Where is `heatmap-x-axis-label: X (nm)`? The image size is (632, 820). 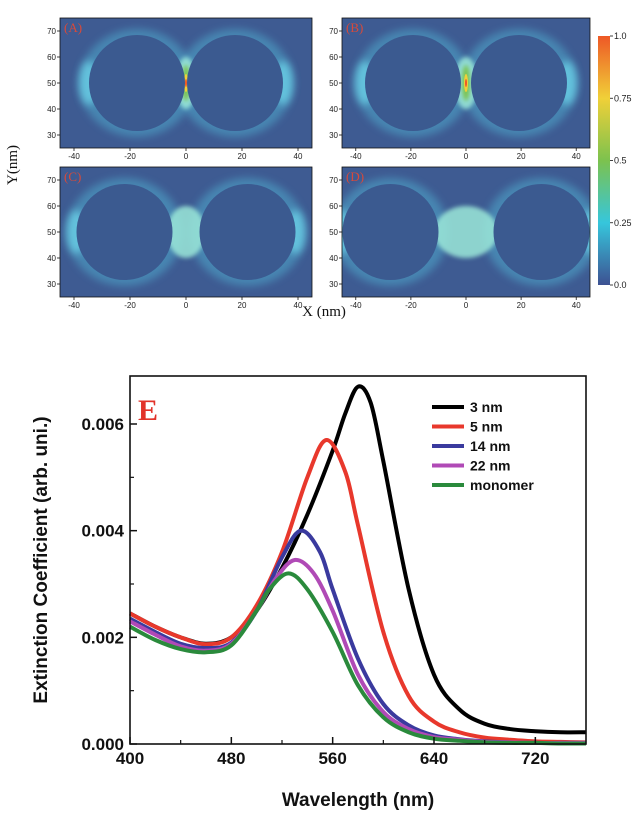 heatmap-x-axis-label: X (nm) is located at coordinates (324, 312).